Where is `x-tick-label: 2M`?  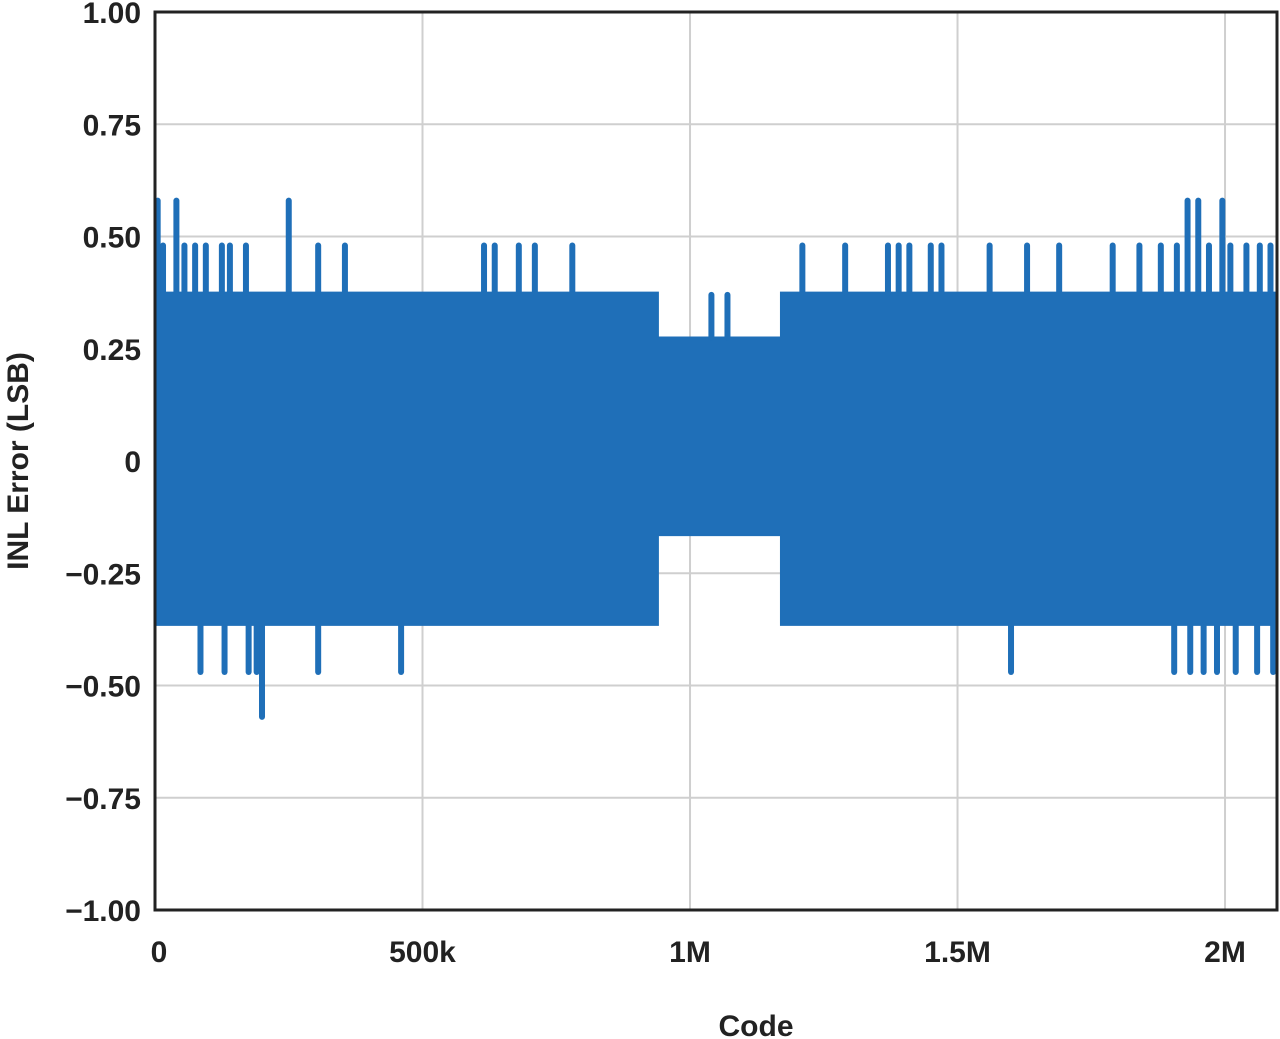
x-tick-label: 2M is located at coordinates (1225, 952).